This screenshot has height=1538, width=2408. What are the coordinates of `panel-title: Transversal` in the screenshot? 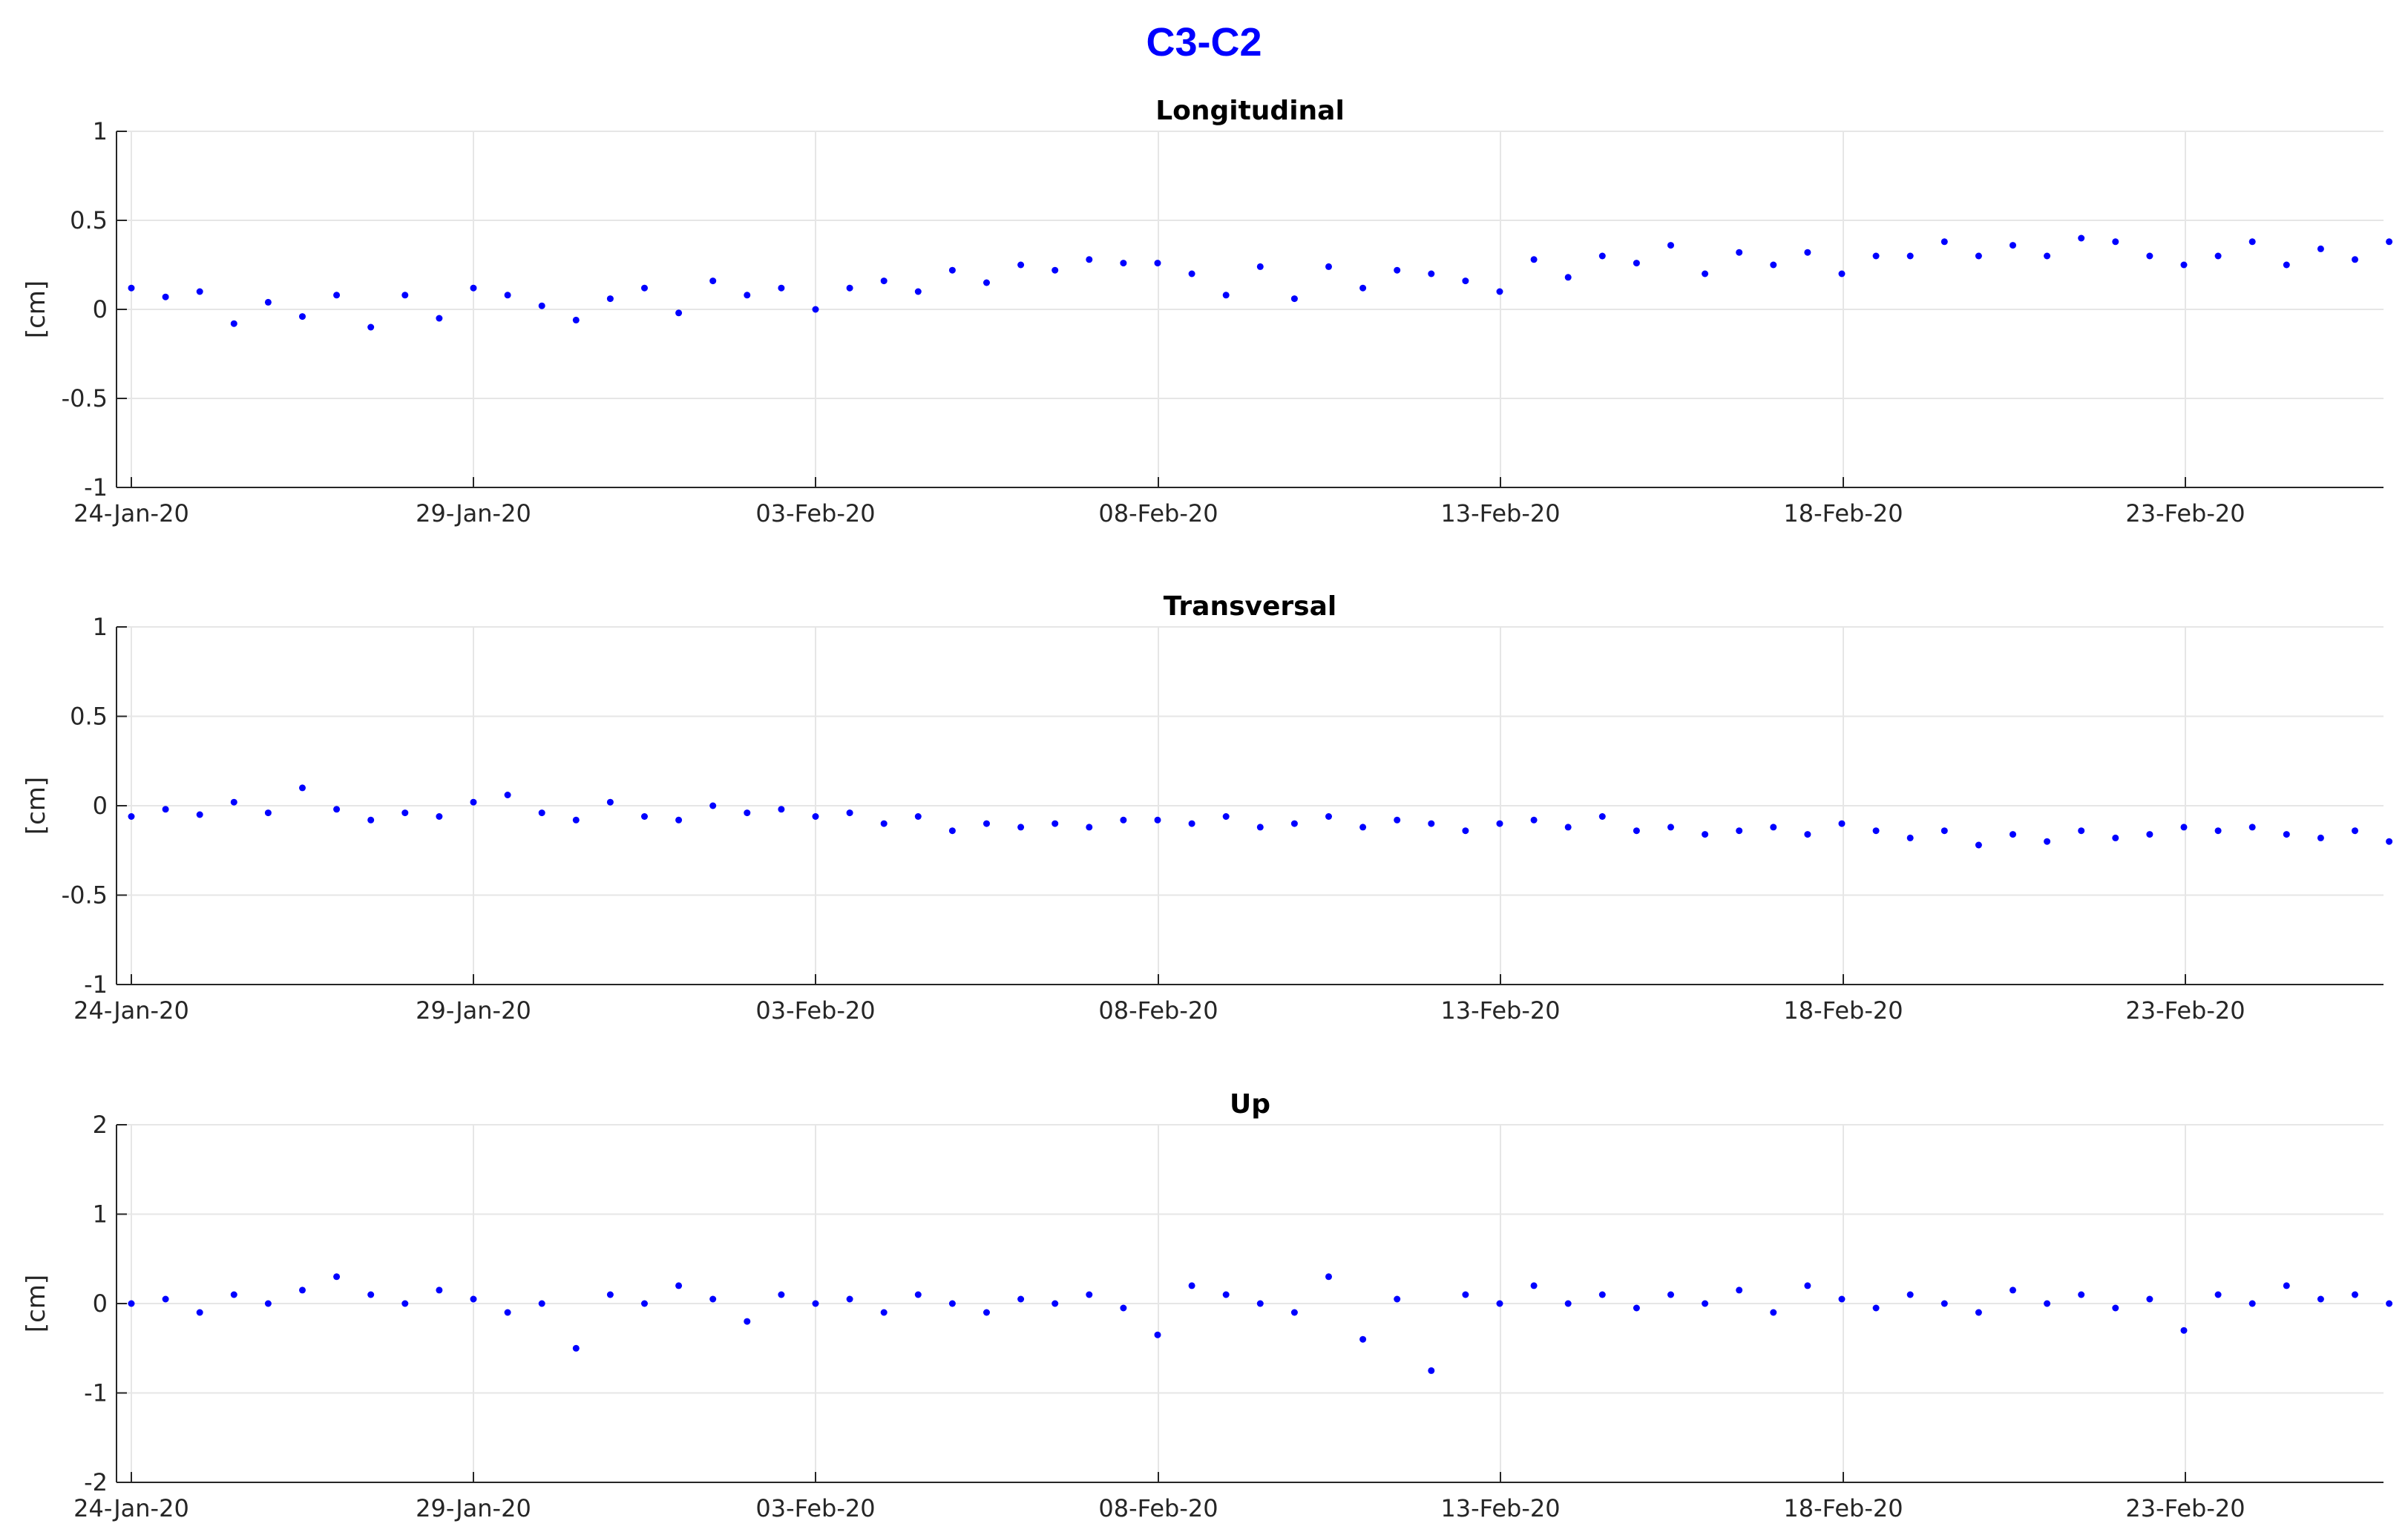 It's located at (1250, 606).